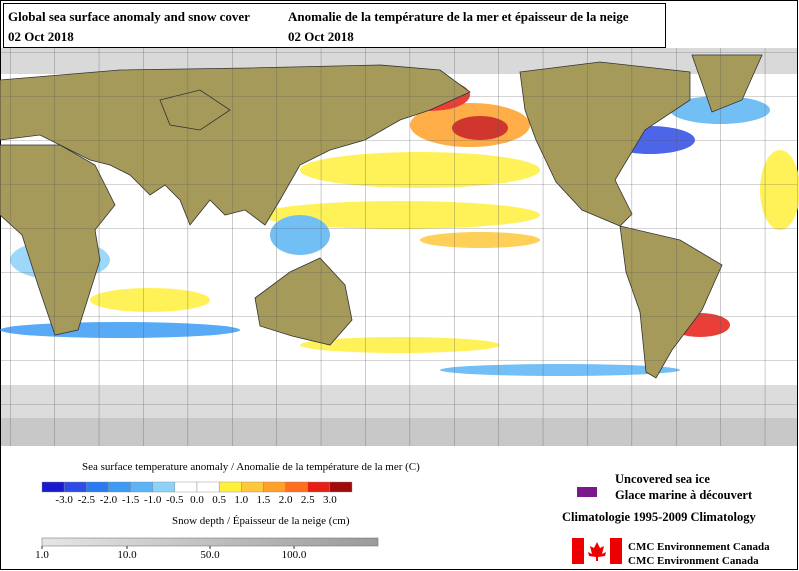 This screenshot has height=571, width=799. I want to click on sst-label: 2.5, so click(308, 500).